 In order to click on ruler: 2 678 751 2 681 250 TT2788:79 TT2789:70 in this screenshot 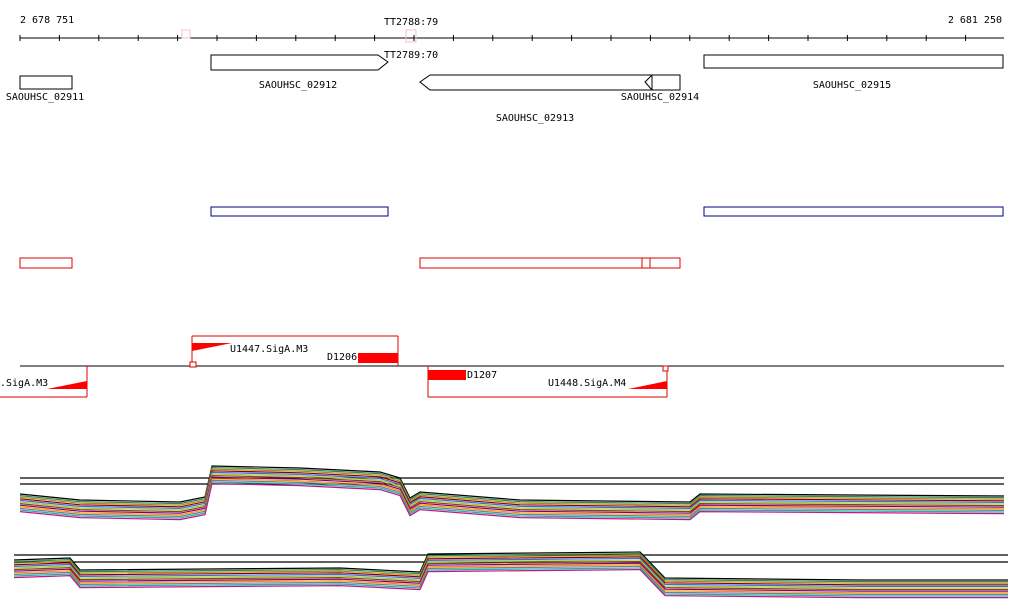, I will do `click(511, 38)`.